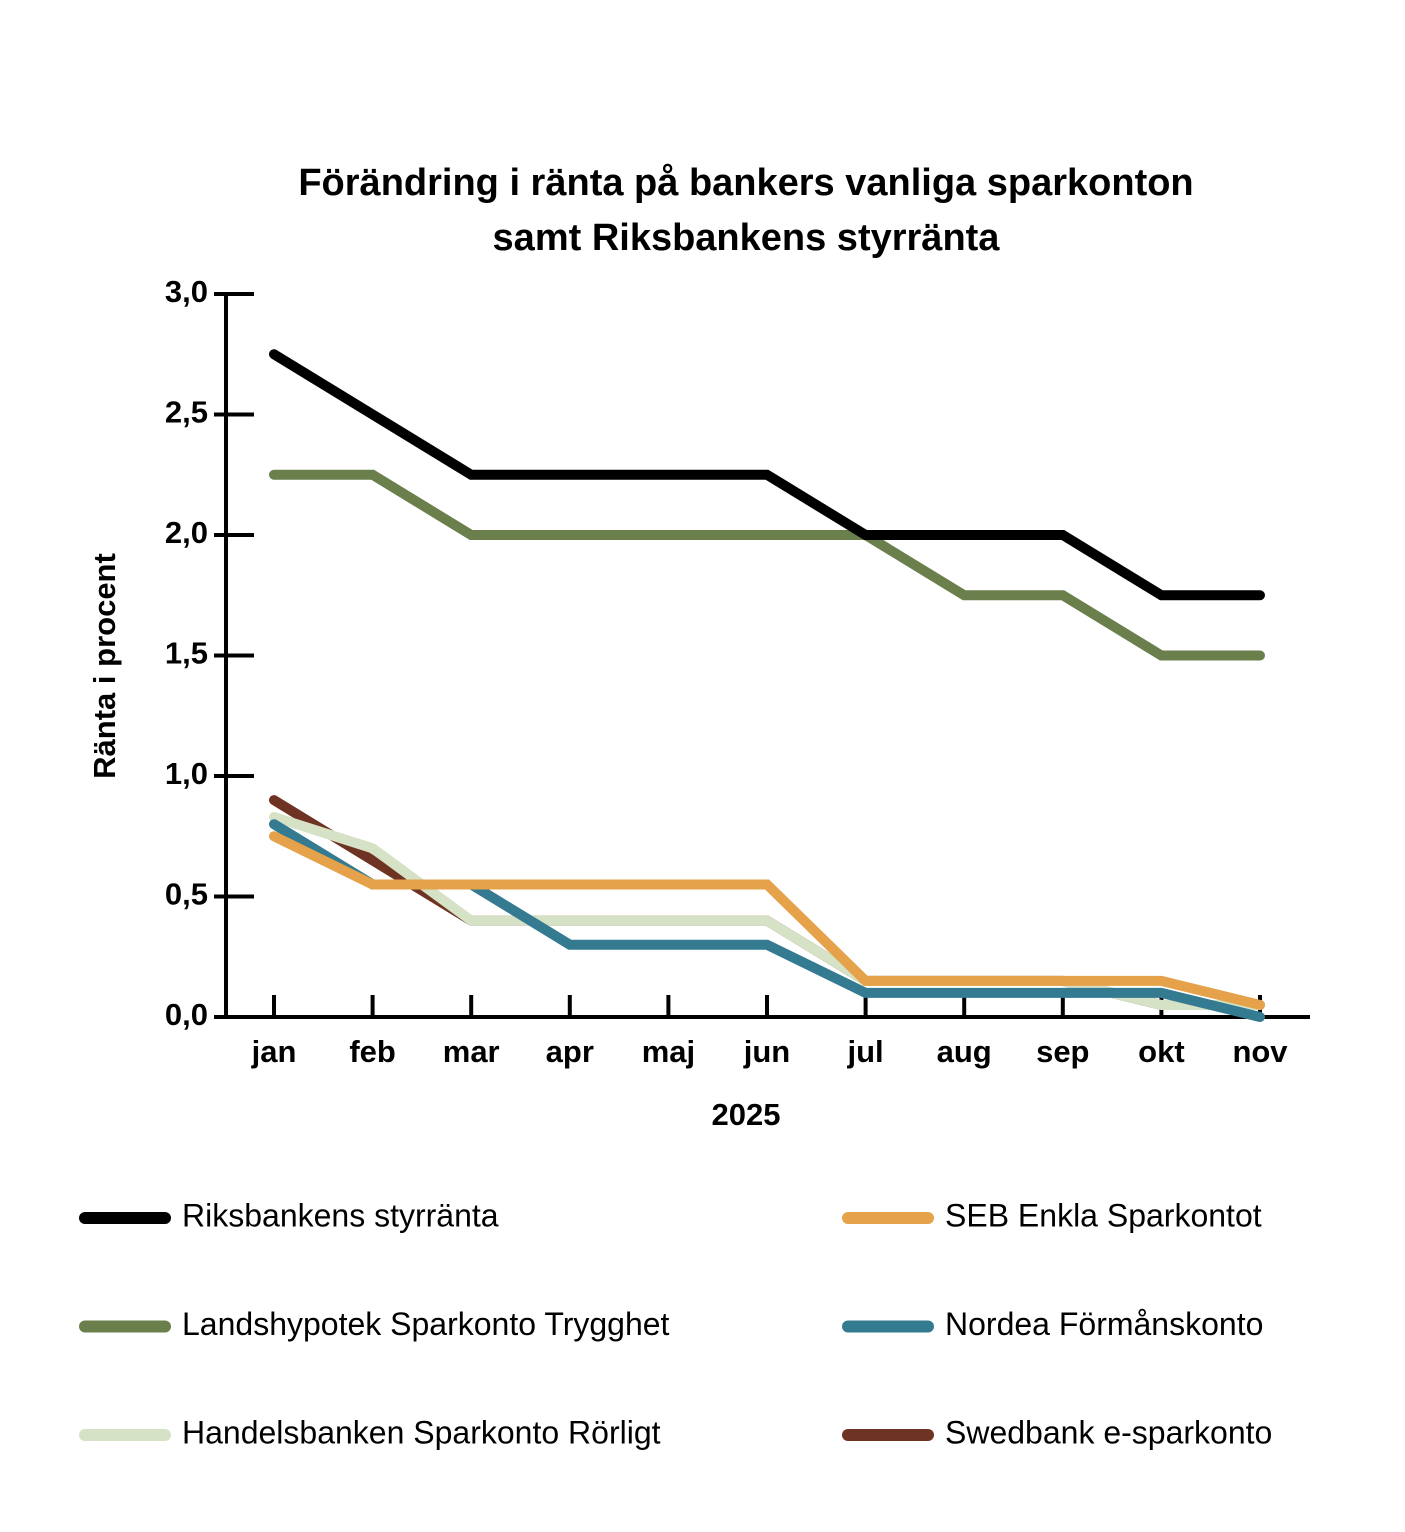 The height and width of the screenshot is (1532, 1405). Describe the element at coordinates (570, 1051) in the screenshot. I see `x-tick-label: apr` at that location.